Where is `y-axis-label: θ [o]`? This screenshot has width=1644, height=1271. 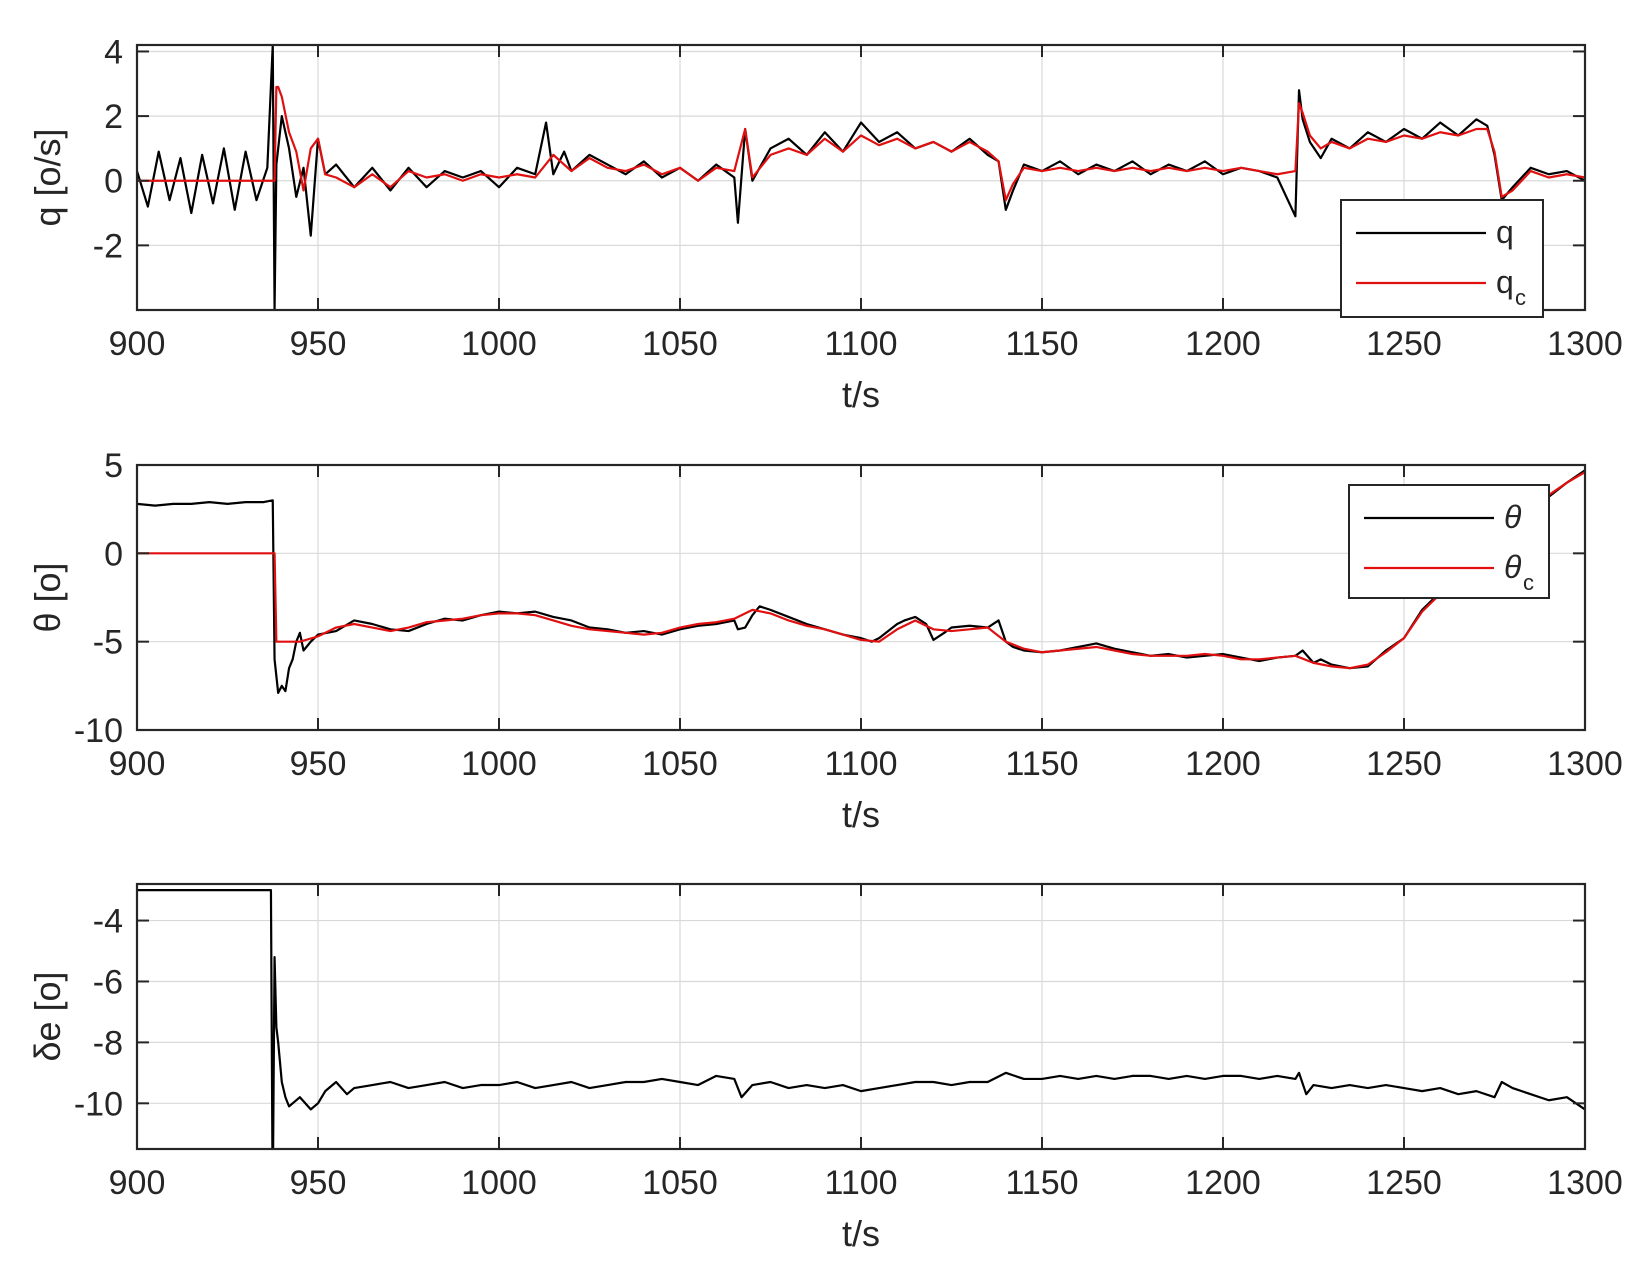
y-axis-label: θ [o] is located at coordinates (47, 597).